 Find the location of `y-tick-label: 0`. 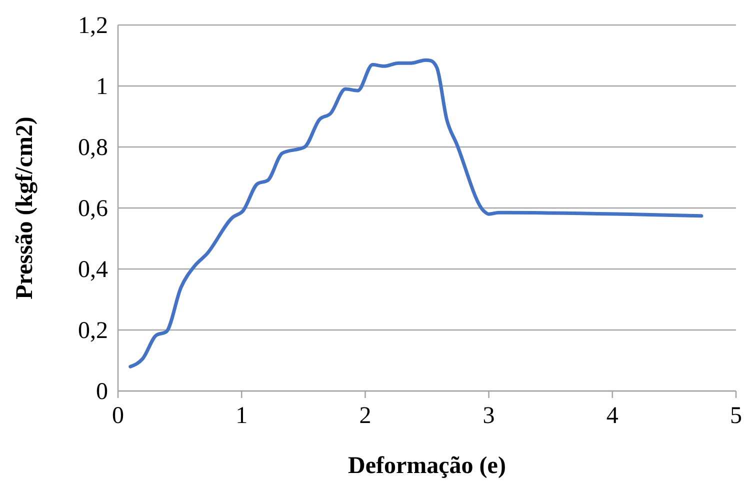

y-tick-label: 0 is located at coordinates (102, 392).